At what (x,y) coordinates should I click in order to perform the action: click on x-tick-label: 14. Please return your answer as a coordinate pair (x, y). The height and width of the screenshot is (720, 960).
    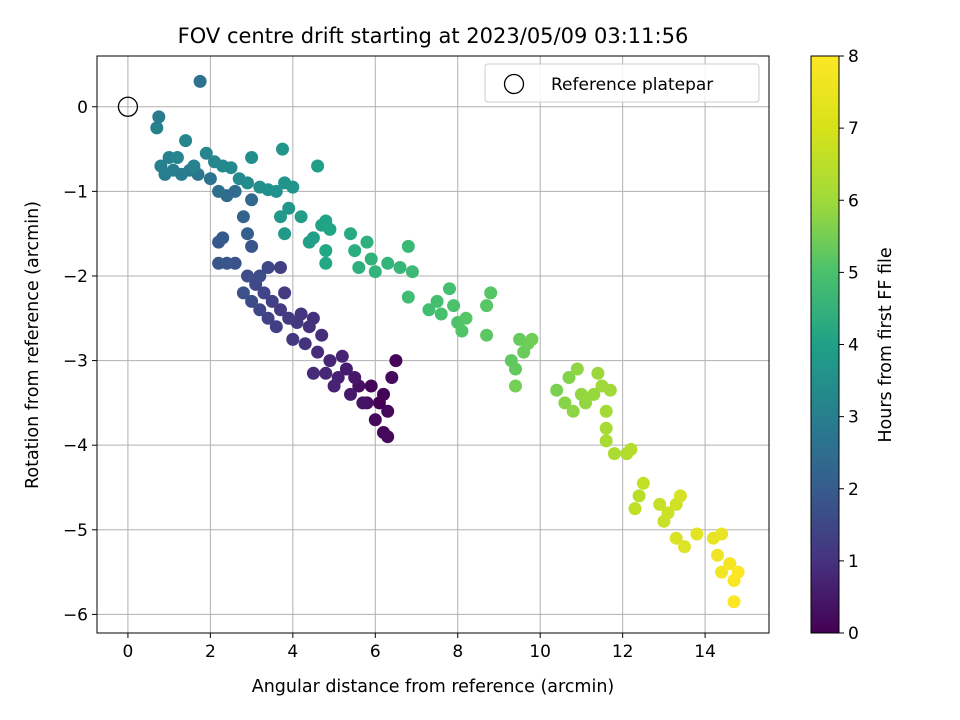
    Looking at the image, I should click on (705, 652).